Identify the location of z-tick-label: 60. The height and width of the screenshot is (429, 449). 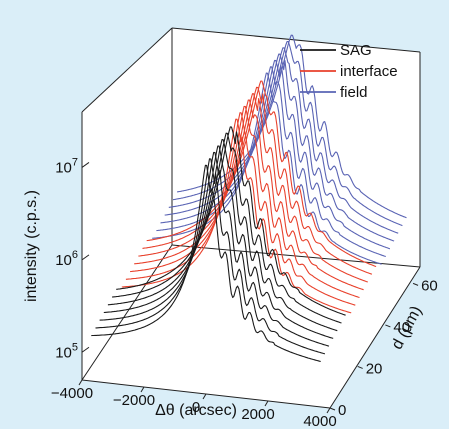
(429, 285).